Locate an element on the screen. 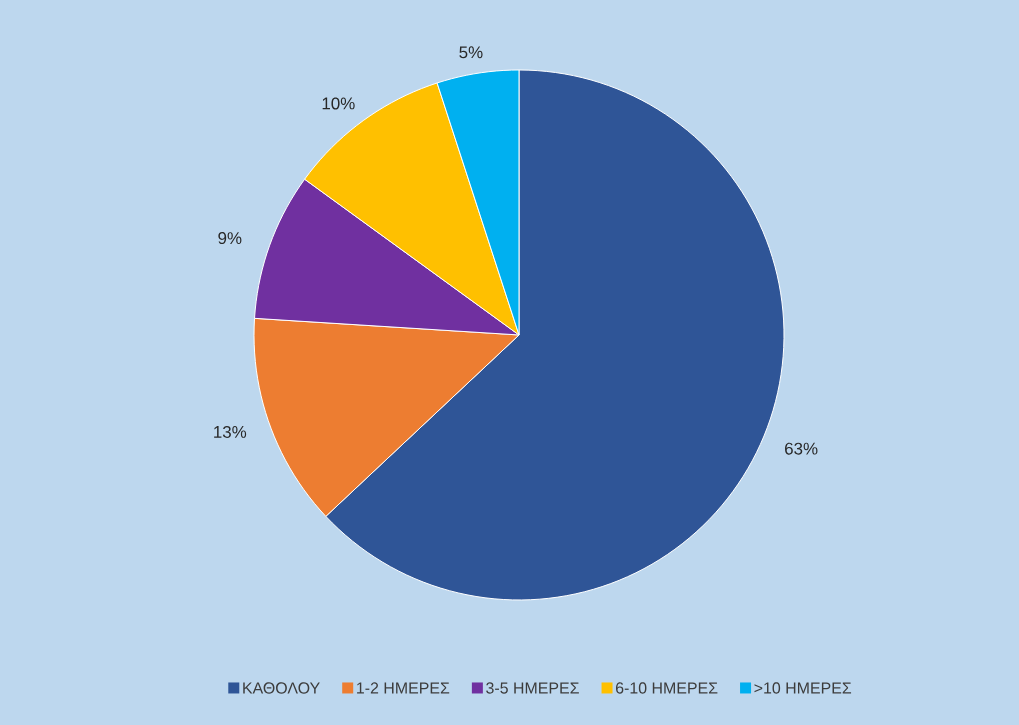 This screenshot has height=725, width=1019. data-label: 63% is located at coordinates (801, 448).